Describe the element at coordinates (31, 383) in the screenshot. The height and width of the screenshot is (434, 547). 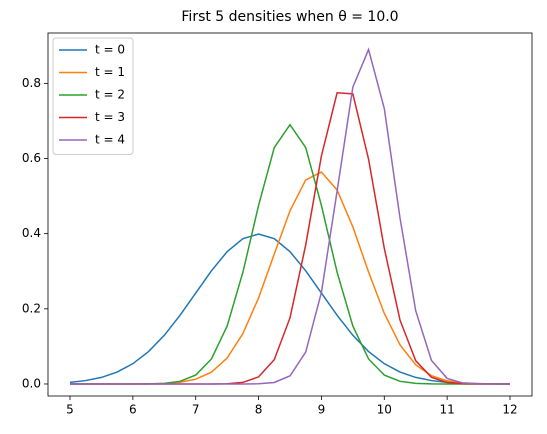
I see `y-tick-label: 0.0` at that location.